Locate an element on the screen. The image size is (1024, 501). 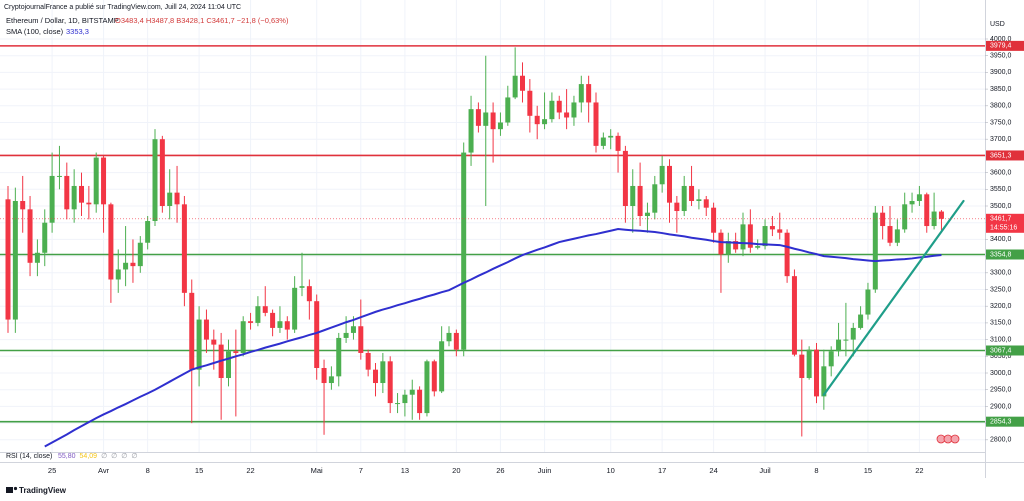
level-label: 3979,4 is located at coordinates (1001, 46).